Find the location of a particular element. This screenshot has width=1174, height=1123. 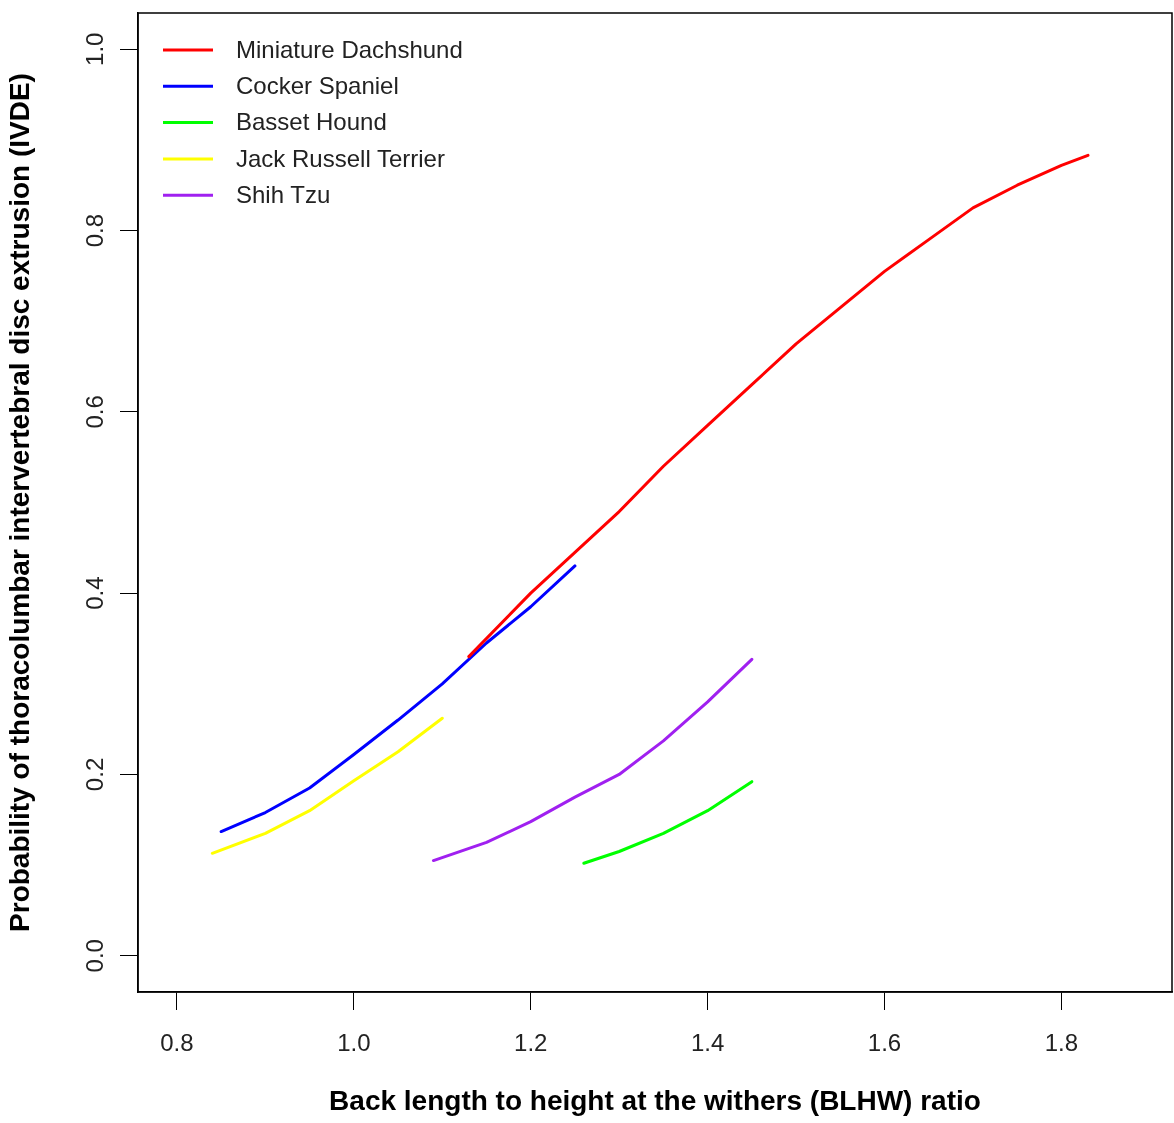

y-tick-label: 0.6 is located at coordinates (94, 412).